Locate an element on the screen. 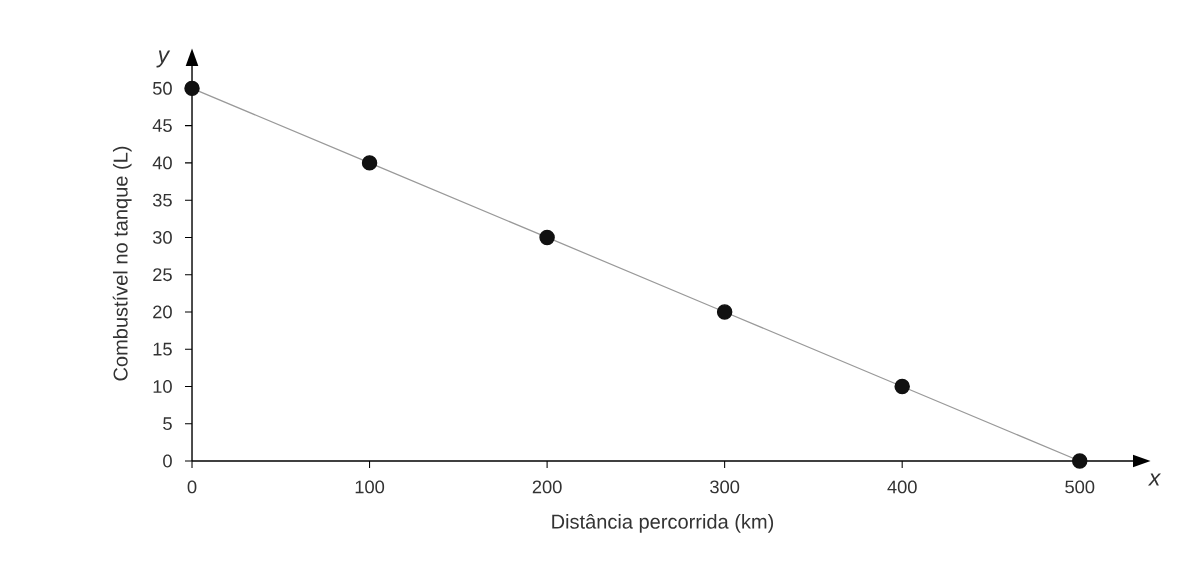 This screenshot has width=1179, height=574. y-tick-label: 45 is located at coordinates (162, 125).